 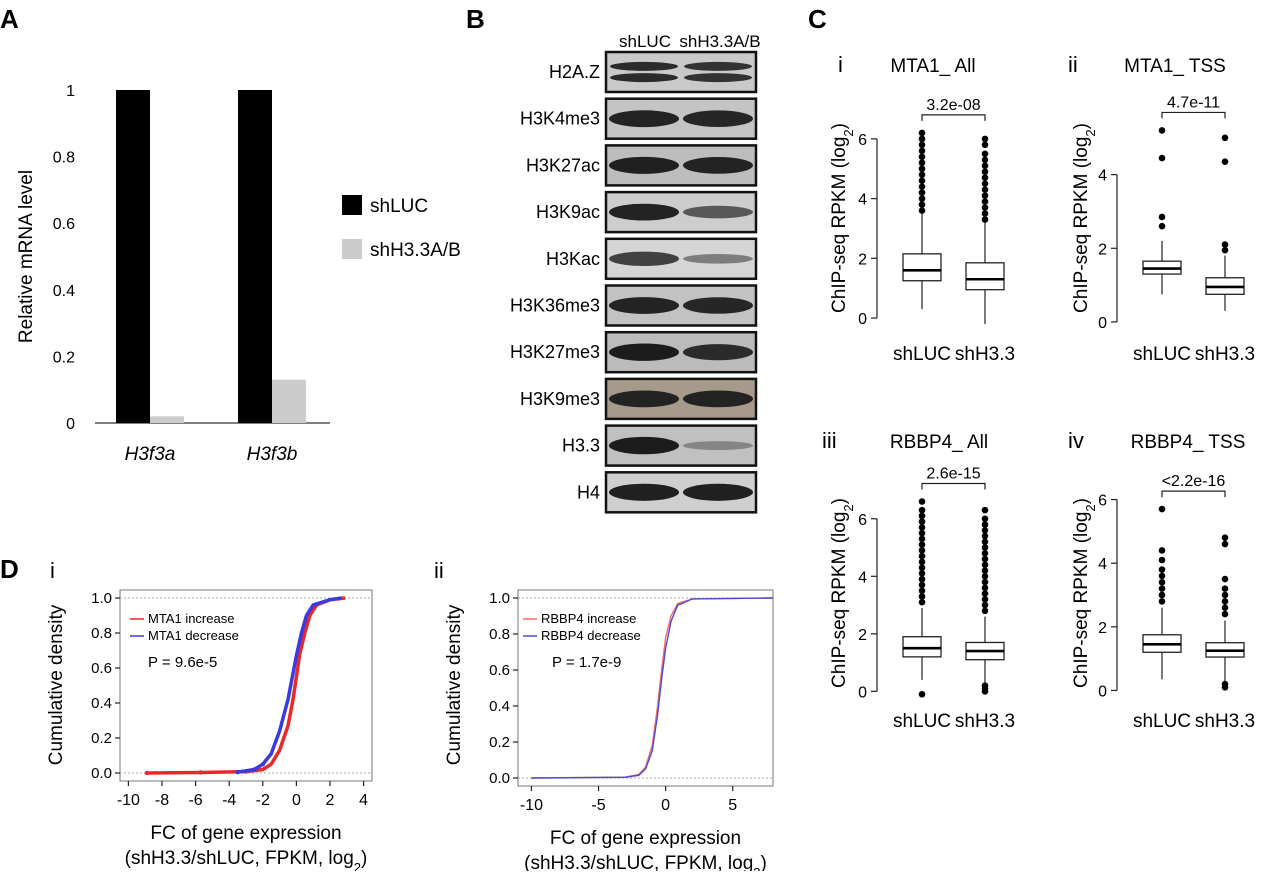 I want to click on blot-row-H3K27ac: H3K27ac, so click(x=642, y=165).